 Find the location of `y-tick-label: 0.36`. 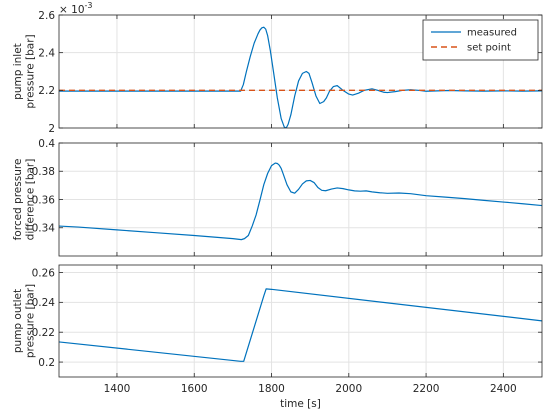

y-tick-label: 0.36 is located at coordinates (44, 200).